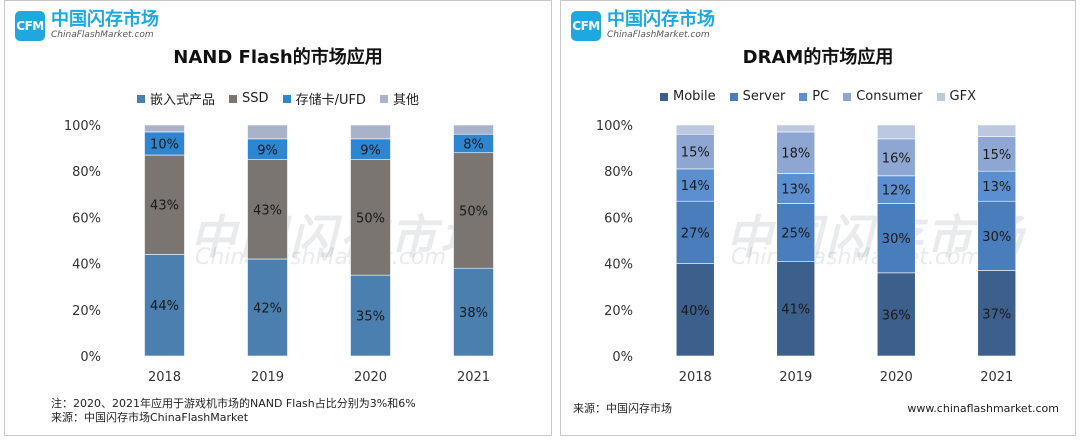 This screenshot has width=1080, height=444. Describe the element at coordinates (267, 377) in the screenshot. I see `x-tick-label: 2019` at that location.